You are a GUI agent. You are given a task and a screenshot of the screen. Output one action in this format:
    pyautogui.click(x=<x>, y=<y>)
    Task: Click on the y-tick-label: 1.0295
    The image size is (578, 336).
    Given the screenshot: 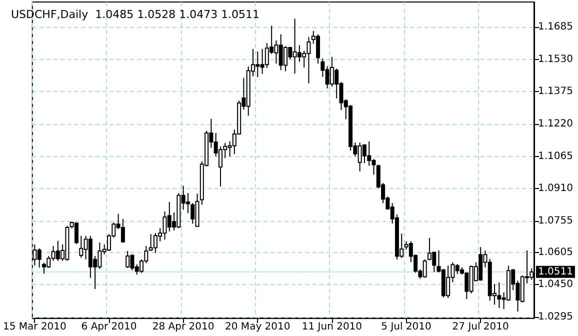 What is the action you would take?
    pyautogui.click(x=555, y=316)
    